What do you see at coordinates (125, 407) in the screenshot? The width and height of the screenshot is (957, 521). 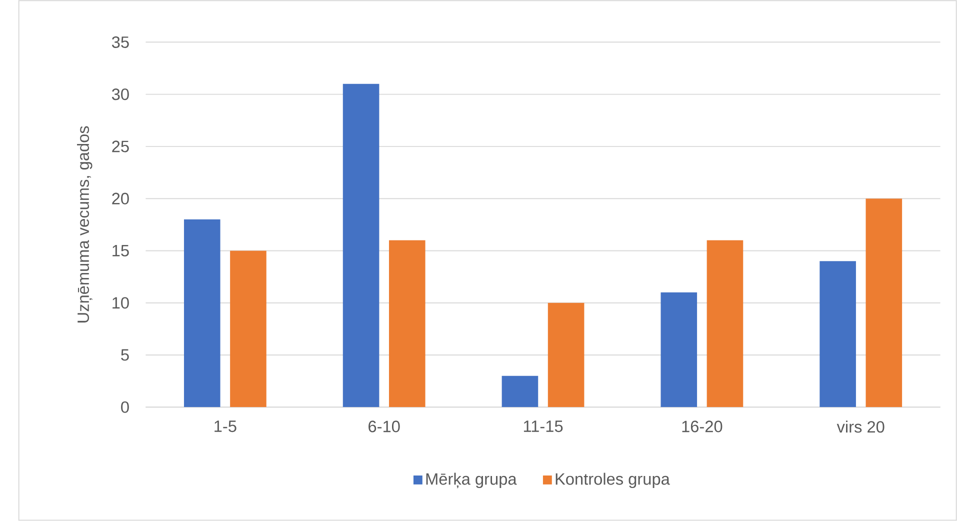 I see `y-tick-label: 0` at bounding box center [125, 407].